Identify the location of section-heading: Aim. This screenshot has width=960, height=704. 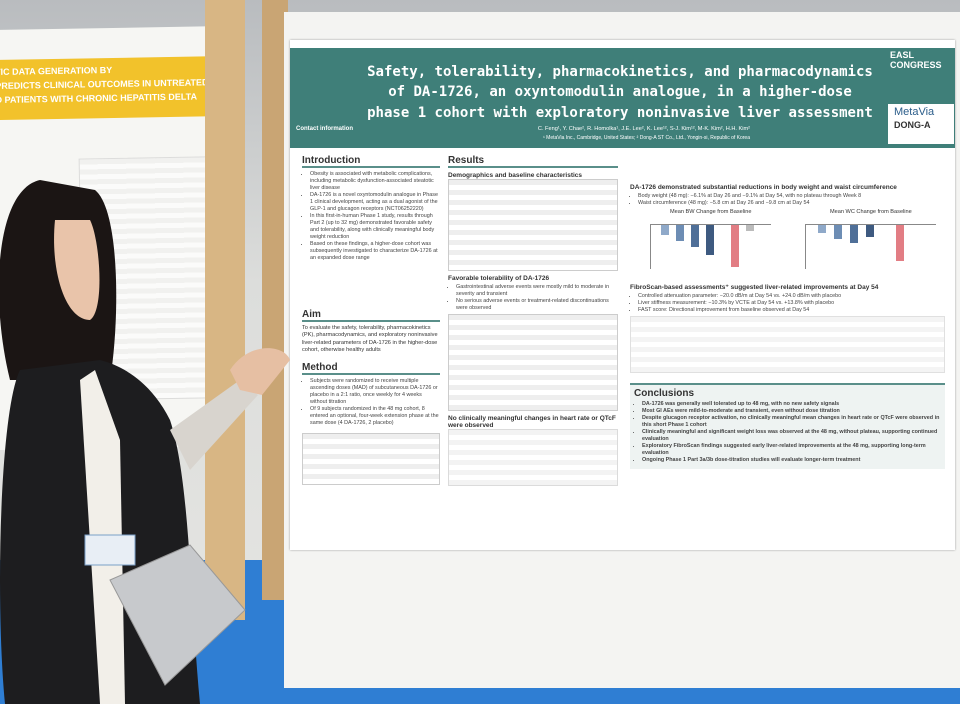
(371, 316).